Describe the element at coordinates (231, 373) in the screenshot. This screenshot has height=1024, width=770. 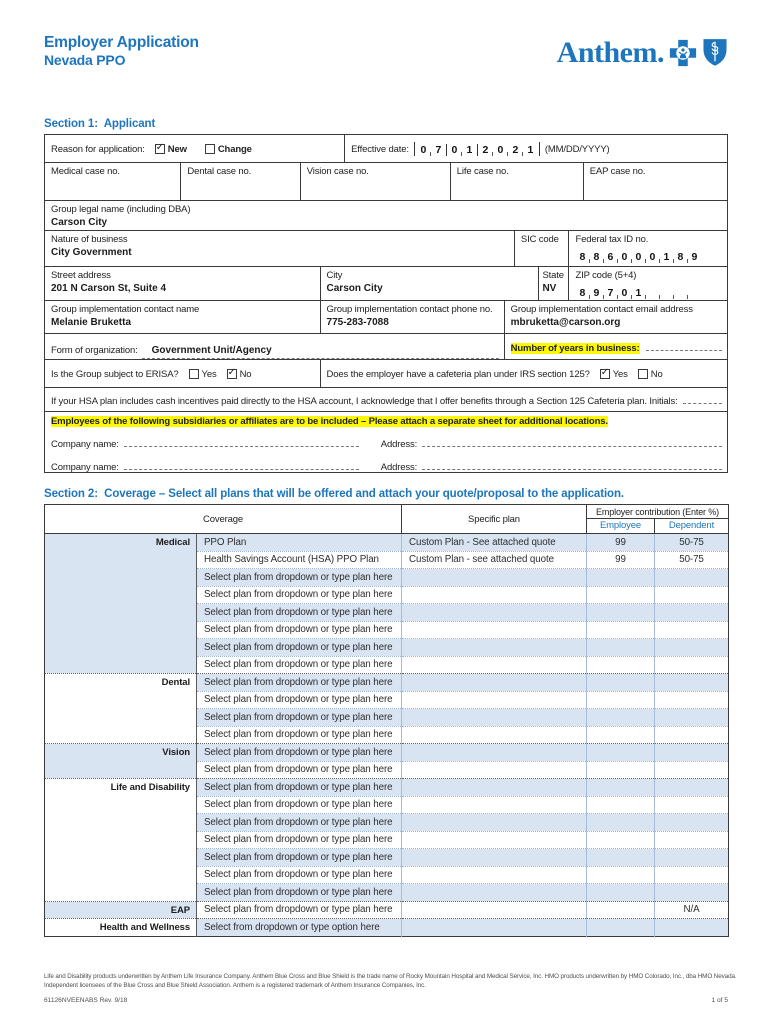
I see `erisa-no-checkbox` at that location.